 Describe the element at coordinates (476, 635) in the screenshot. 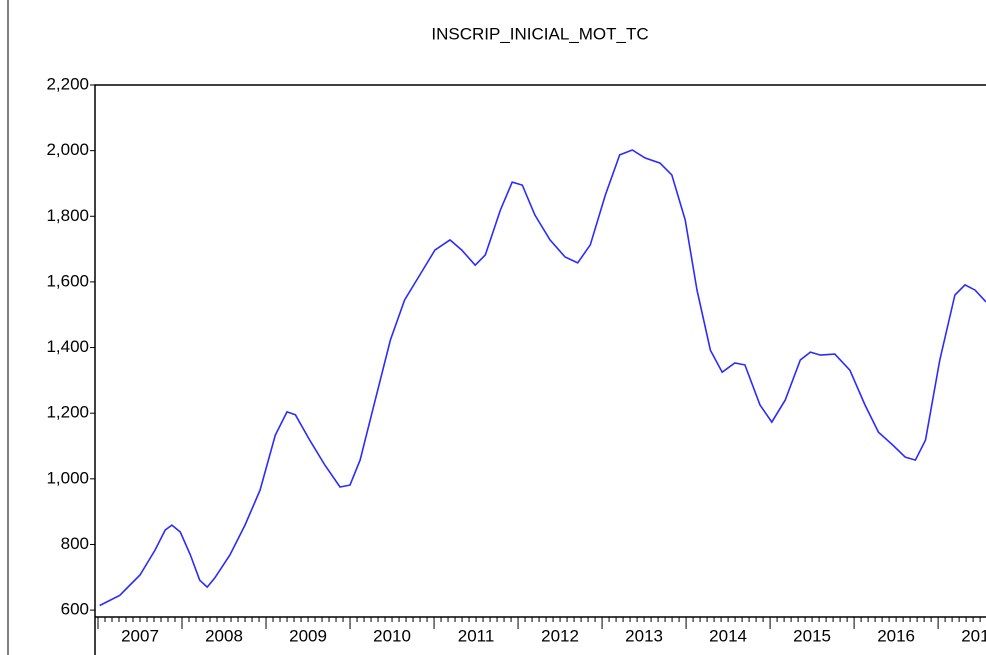

I see `x-tick-label: 2011` at that location.